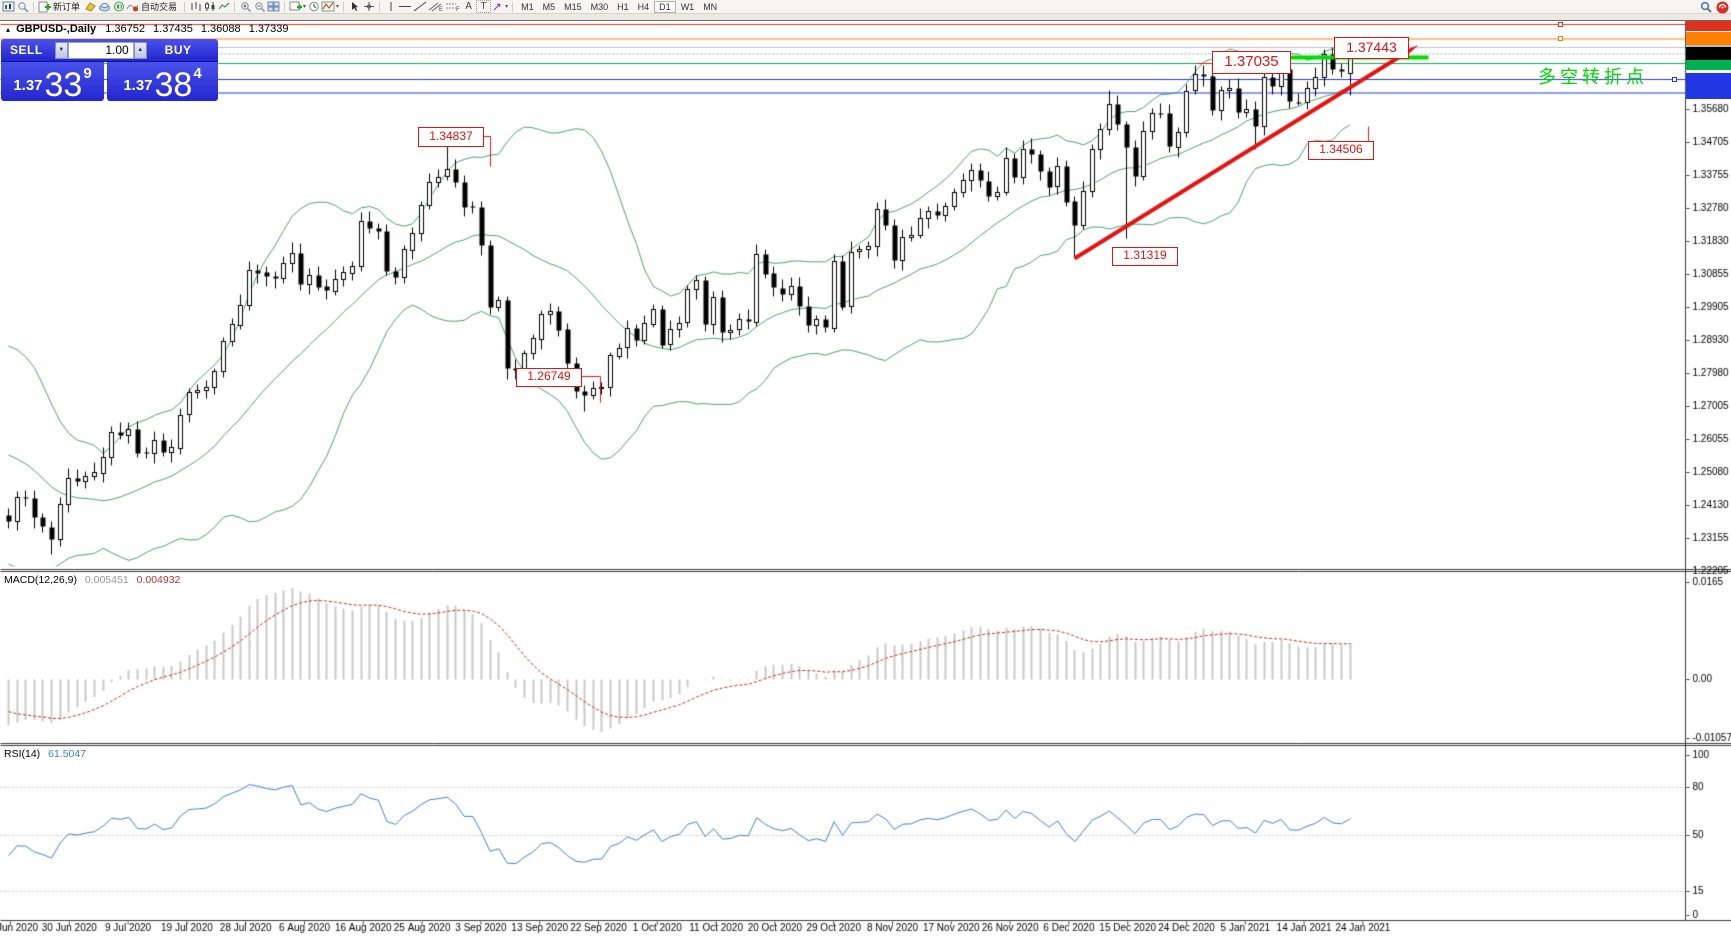 Image resolution: width=1731 pixels, height=937 pixels. I want to click on horizontal-line-icon, so click(405, 7).